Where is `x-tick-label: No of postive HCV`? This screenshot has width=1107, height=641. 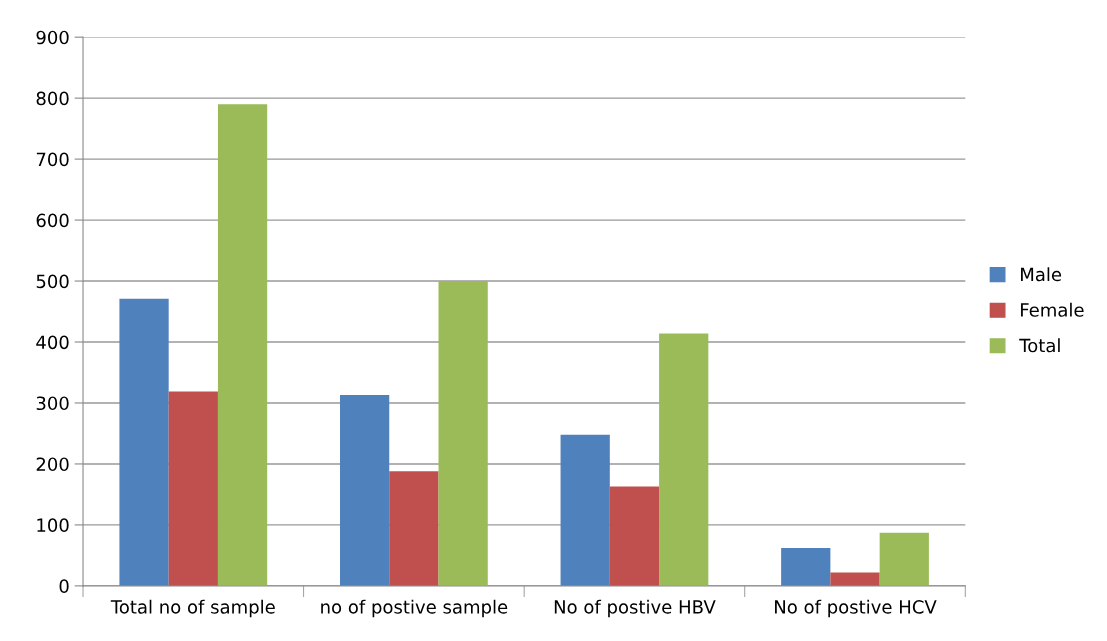 x-tick-label: No of postive HCV is located at coordinates (856, 608).